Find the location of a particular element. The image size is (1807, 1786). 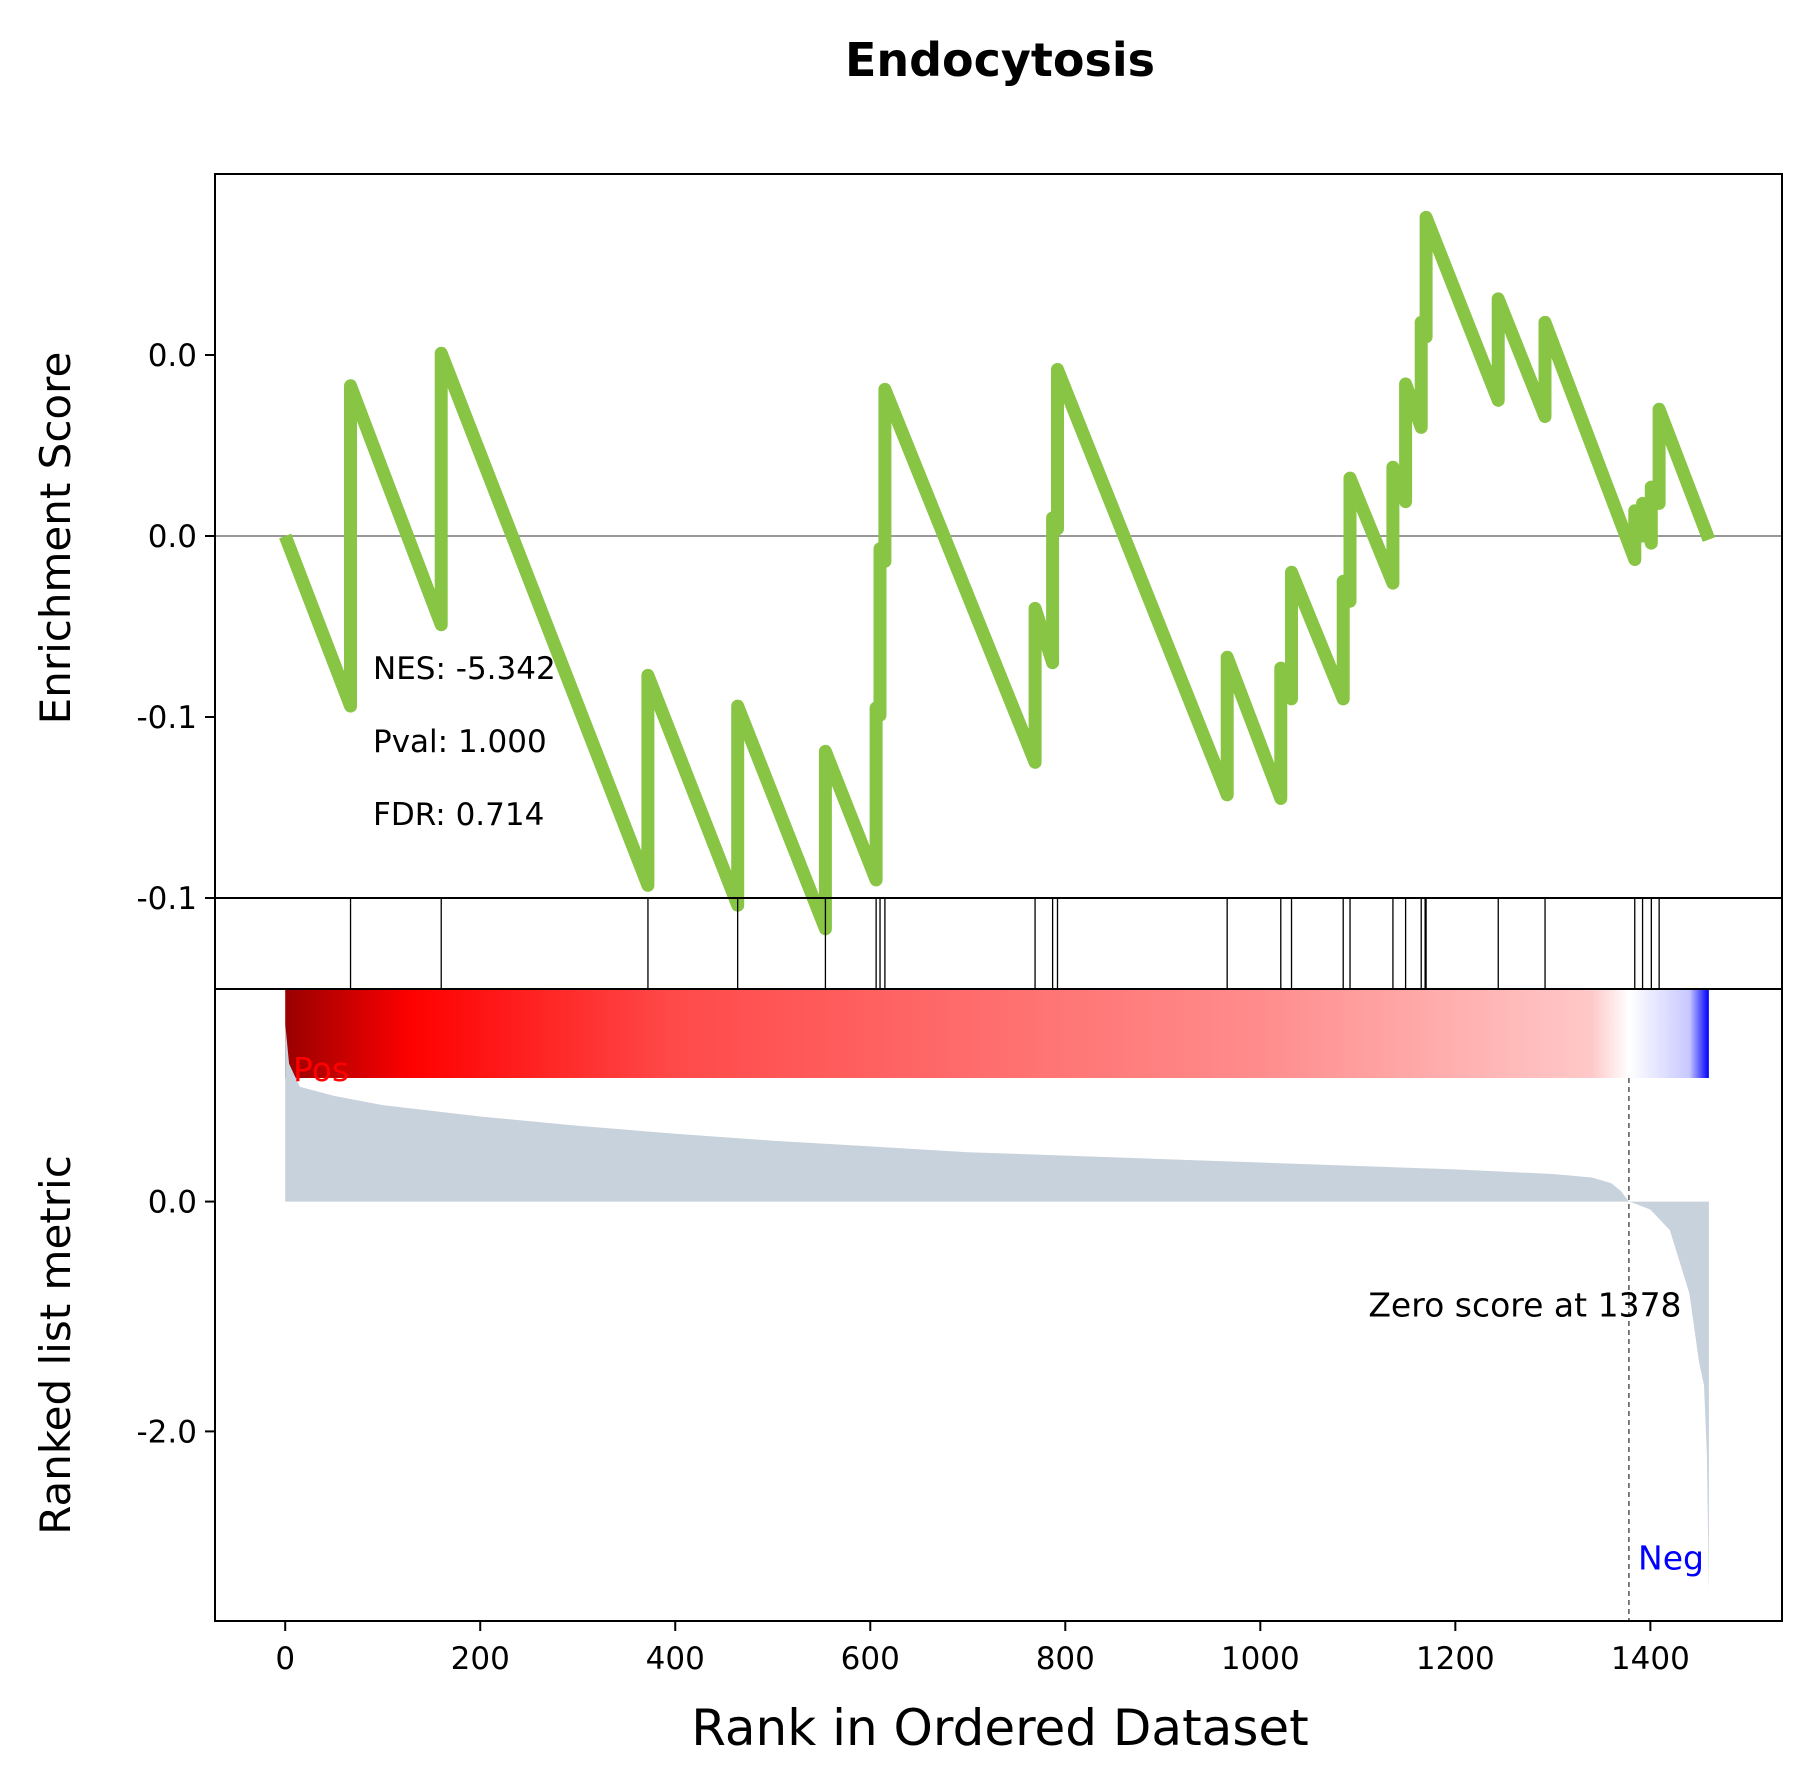

x-tick-label: 1000 is located at coordinates (1260, 1659).